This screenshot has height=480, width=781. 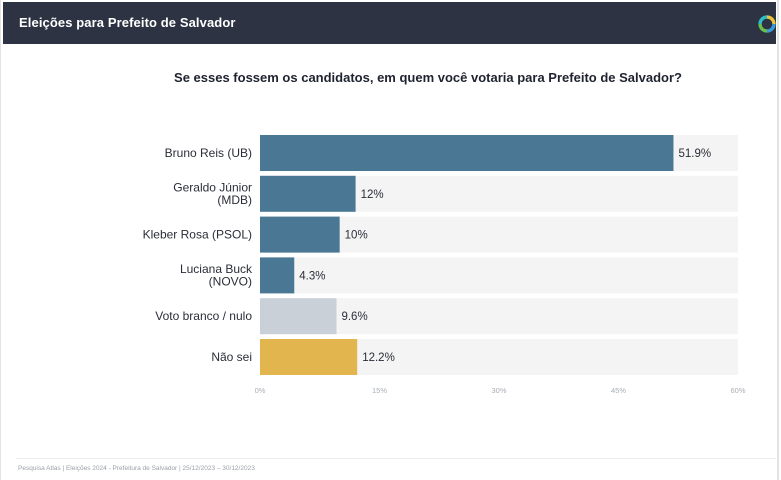 What do you see at coordinates (498, 390) in the screenshot?
I see `x-tick-label: 30%` at bounding box center [498, 390].